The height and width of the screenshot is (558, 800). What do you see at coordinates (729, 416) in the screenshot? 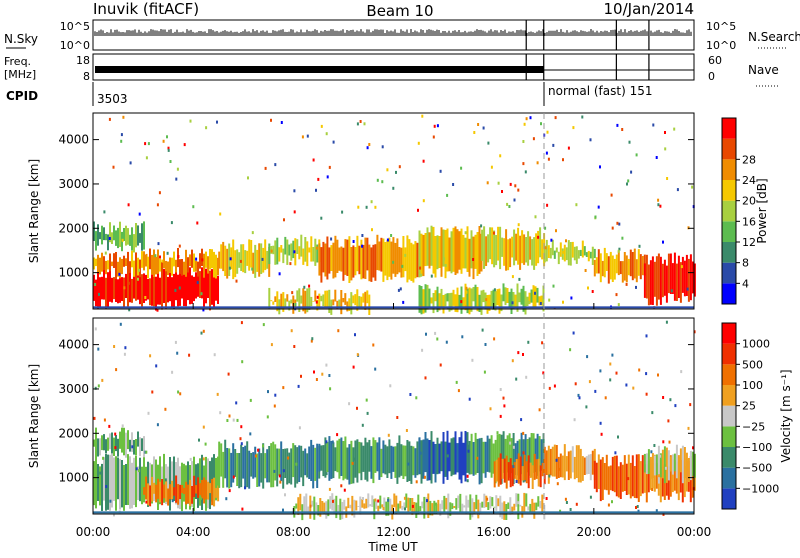
I see `colorbar-frame` at bounding box center [729, 416].